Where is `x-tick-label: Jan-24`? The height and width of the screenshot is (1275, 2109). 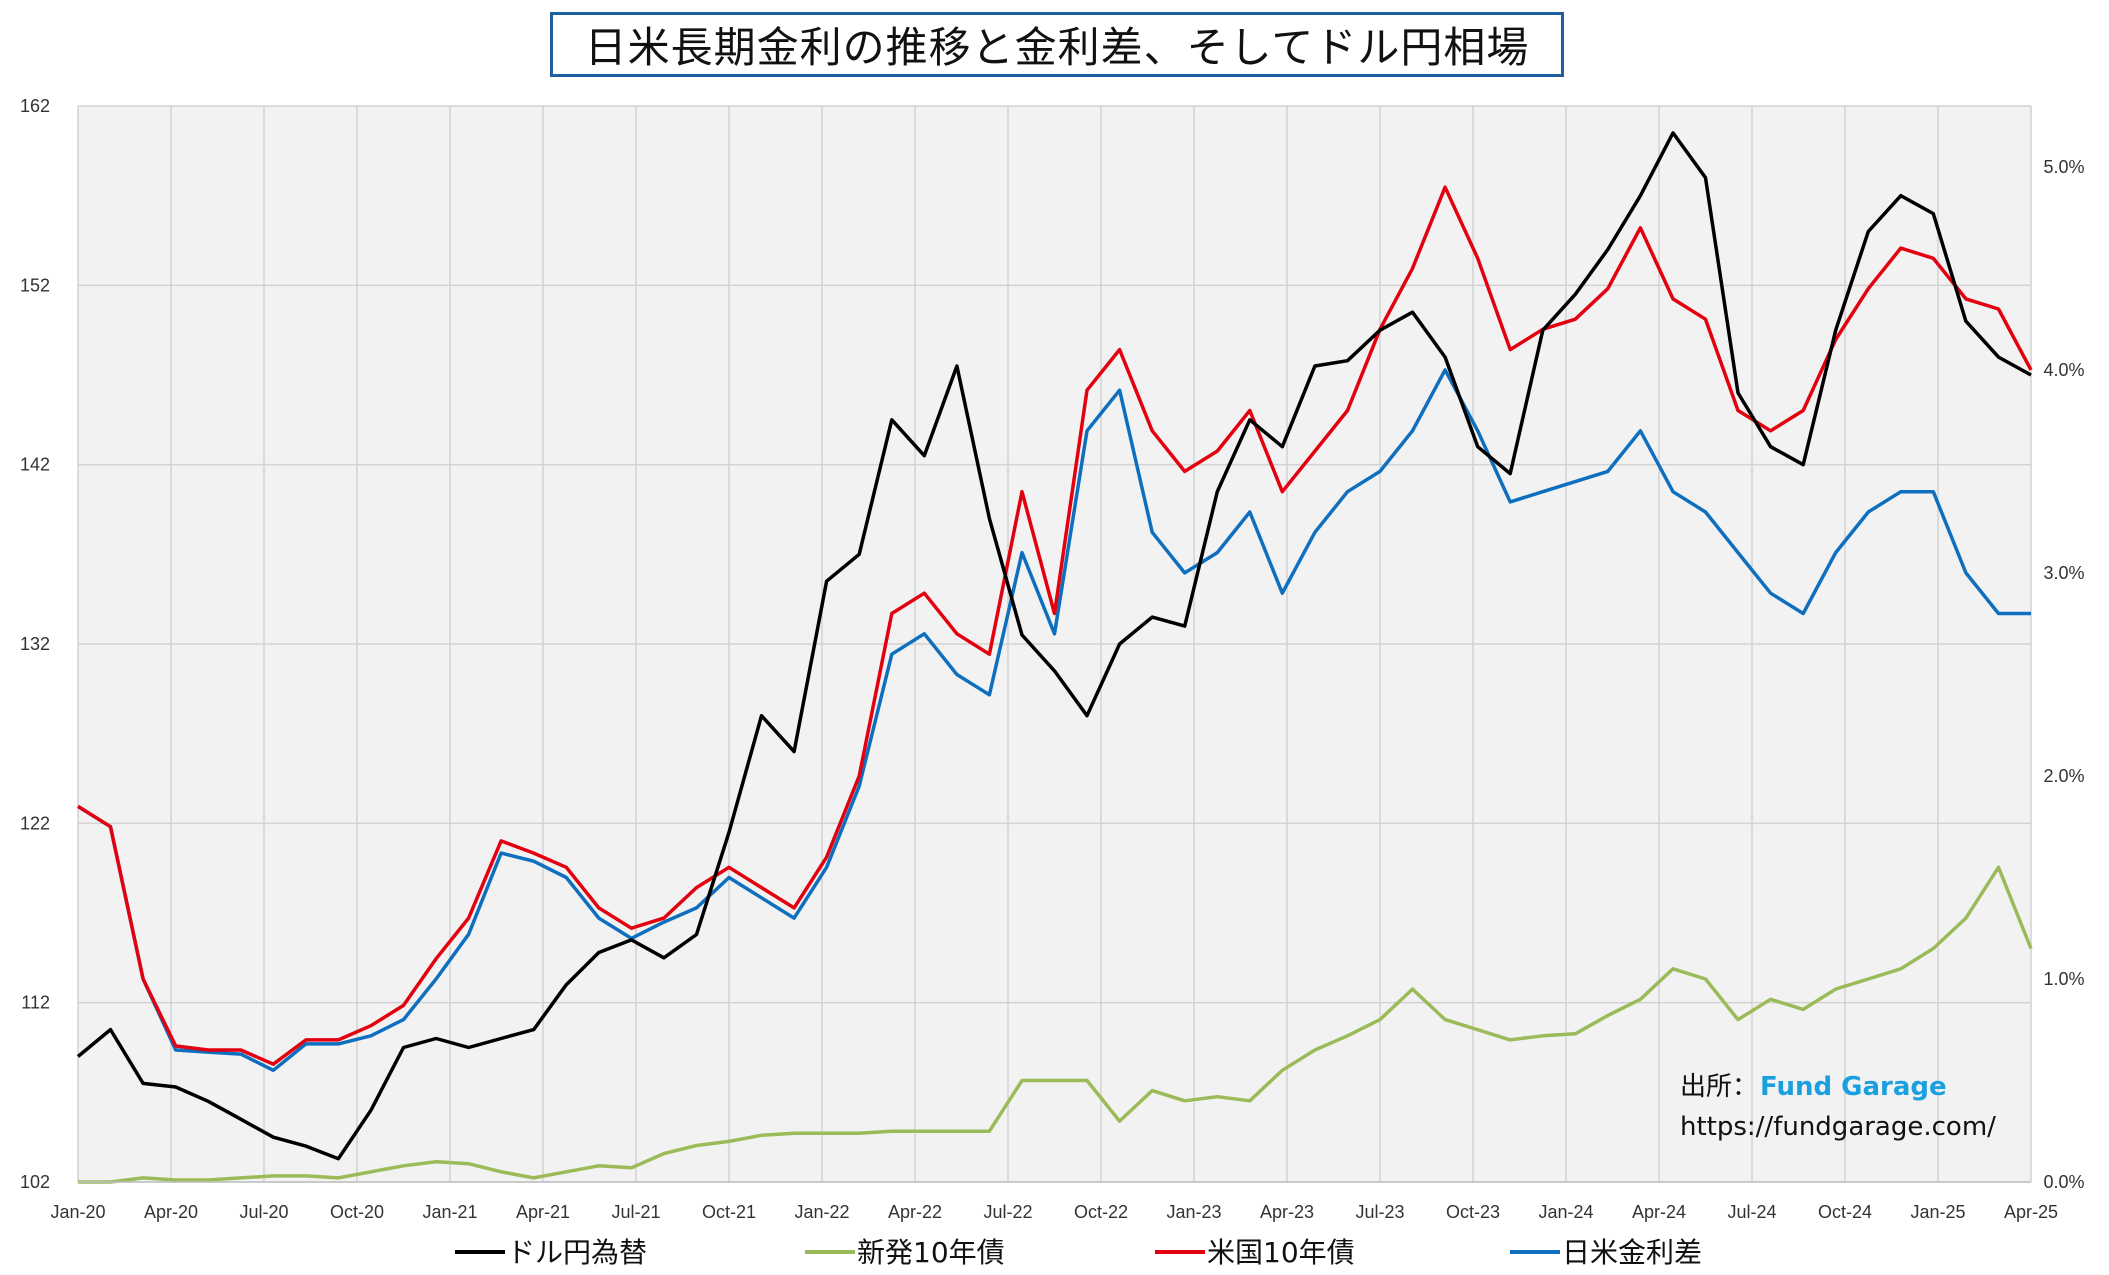
x-tick-label: Jan-24 is located at coordinates (1565, 1212).